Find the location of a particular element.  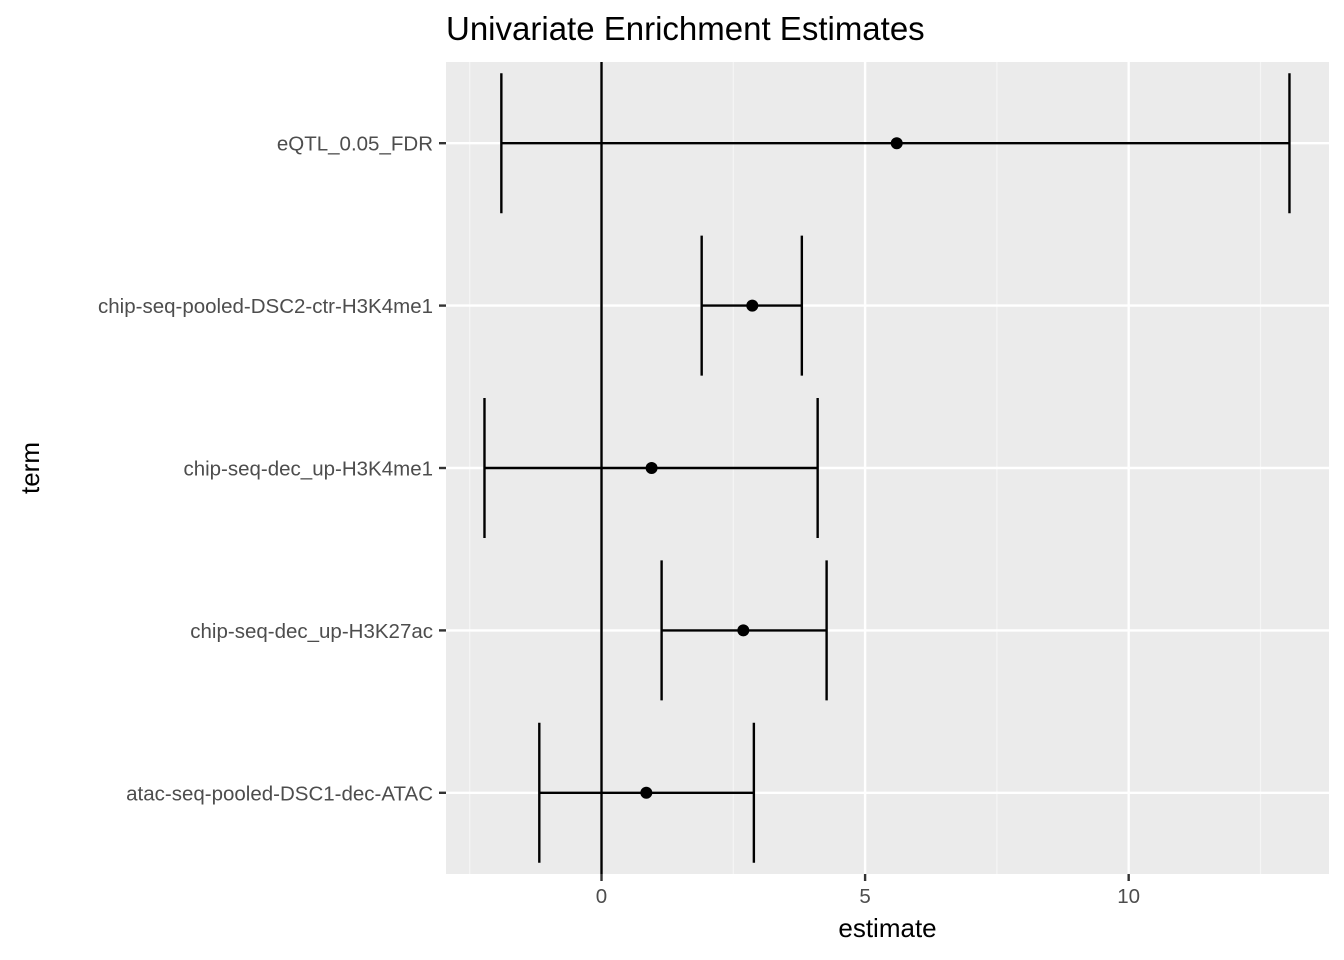

y-tick-label: atac-seq-pooled-DSC1-dec-ATAC is located at coordinates (279, 793).